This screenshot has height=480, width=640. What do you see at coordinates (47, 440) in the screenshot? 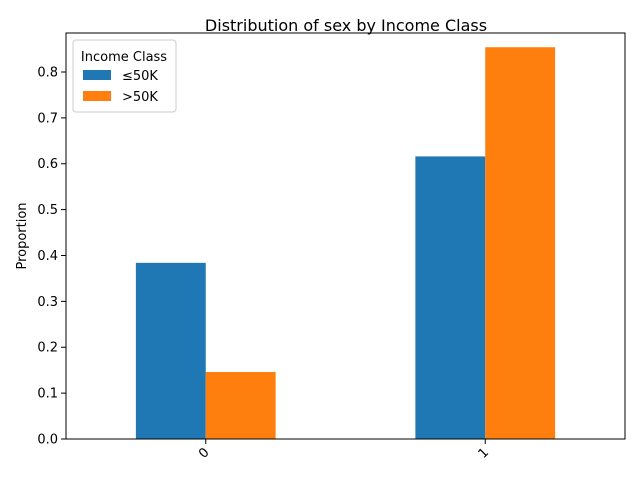
I see `y-tick-label: 0.0` at bounding box center [47, 440].